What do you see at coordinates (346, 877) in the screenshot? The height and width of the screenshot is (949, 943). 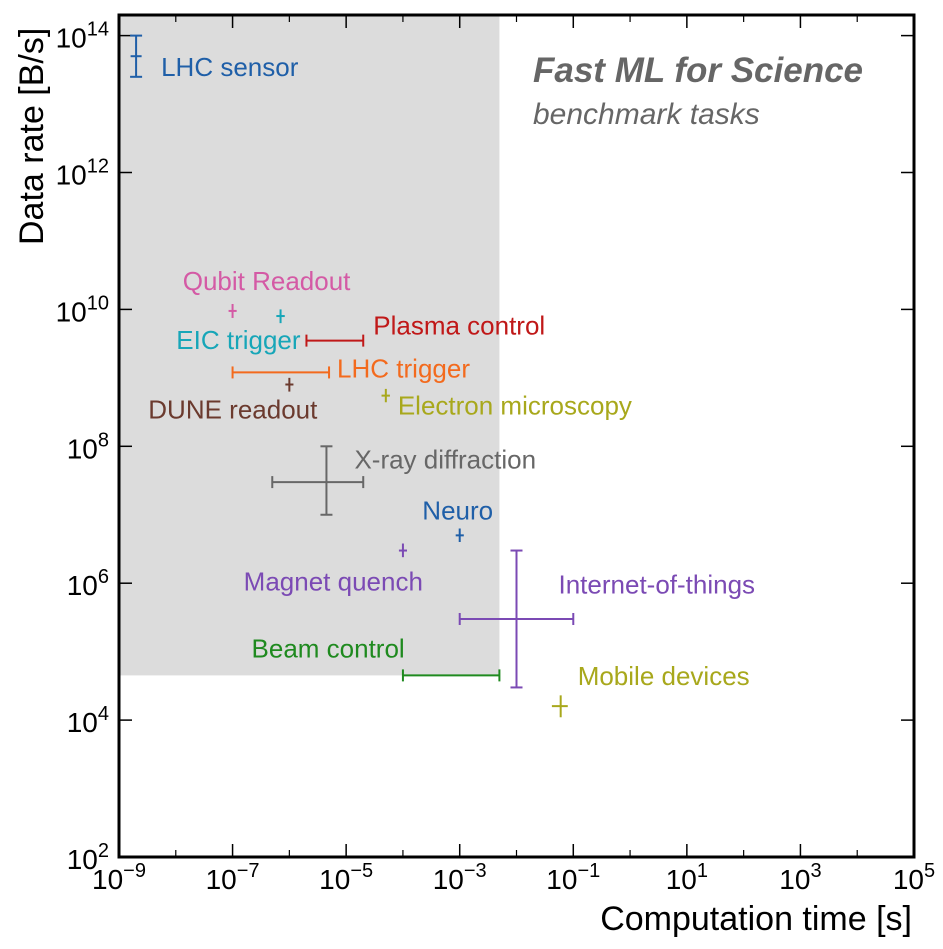 I see `x-tick-label: 10⁻⁵` at bounding box center [346, 877].